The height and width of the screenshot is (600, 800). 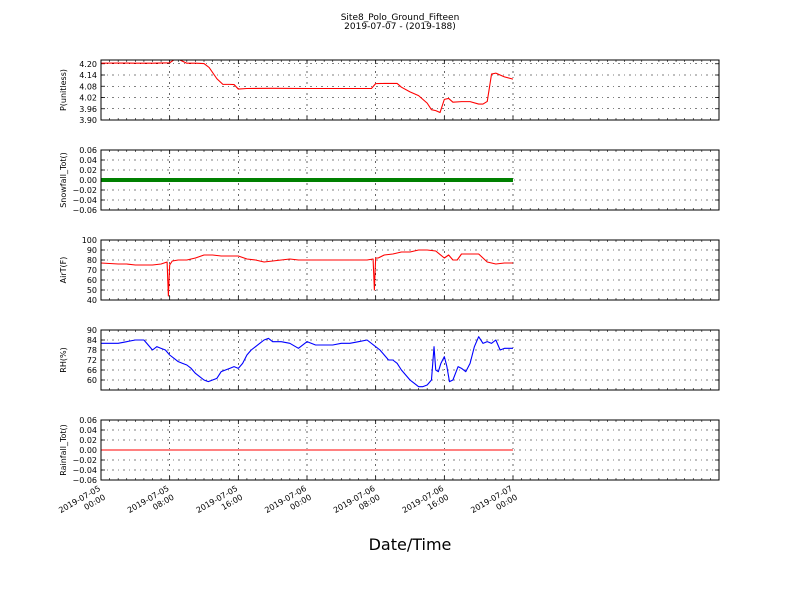 I want to click on y-tick-label: 4.14, so click(x=88, y=75).